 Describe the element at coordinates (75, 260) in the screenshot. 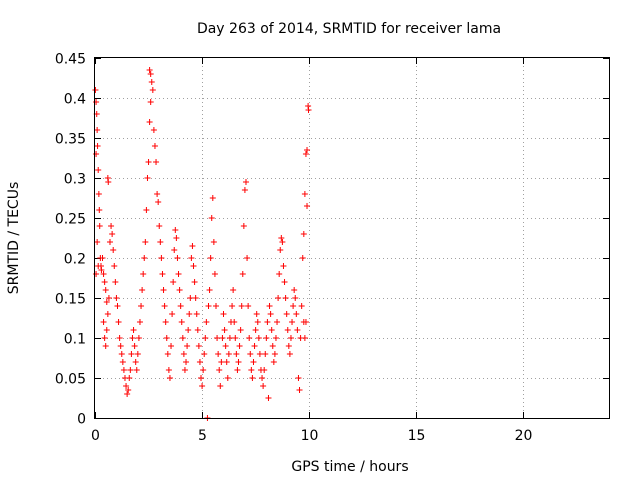

I see `y-tick-label: 0.2` at that location.